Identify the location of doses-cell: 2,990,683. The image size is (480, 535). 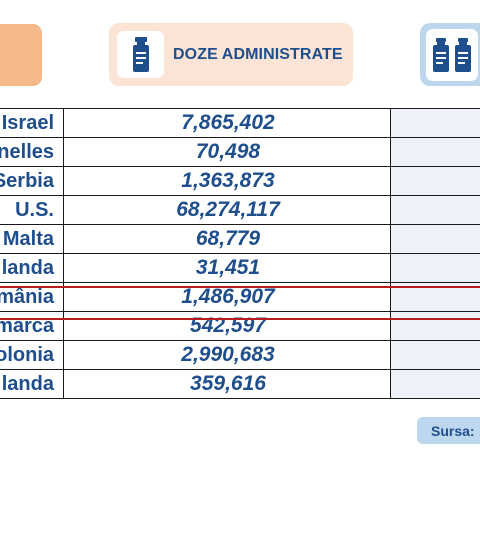
(227, 355).